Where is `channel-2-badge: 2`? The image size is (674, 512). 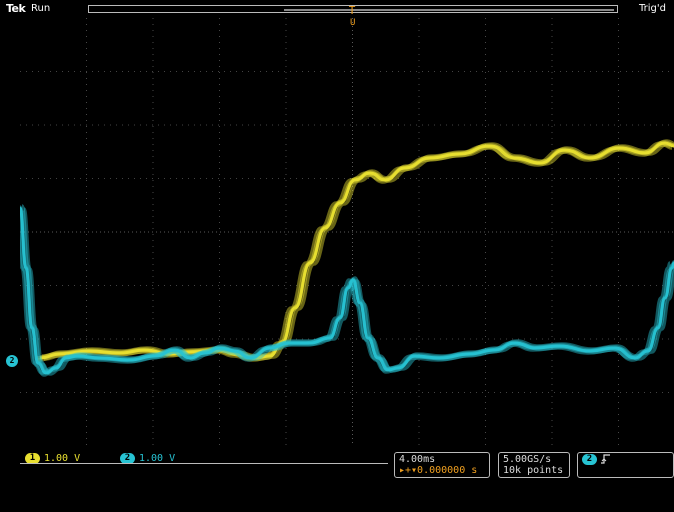
channel-2-badge: 2 is located at coordinates (127, 458).